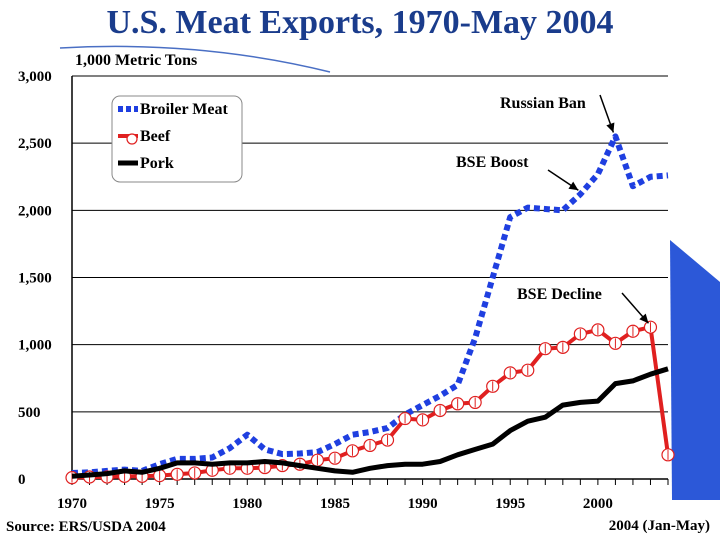 The height and width of the screenshot is (540, 720). Describe the element at coordinates (247, 504) in the screenshot. I see `x-tick-label: 1980` at that location.